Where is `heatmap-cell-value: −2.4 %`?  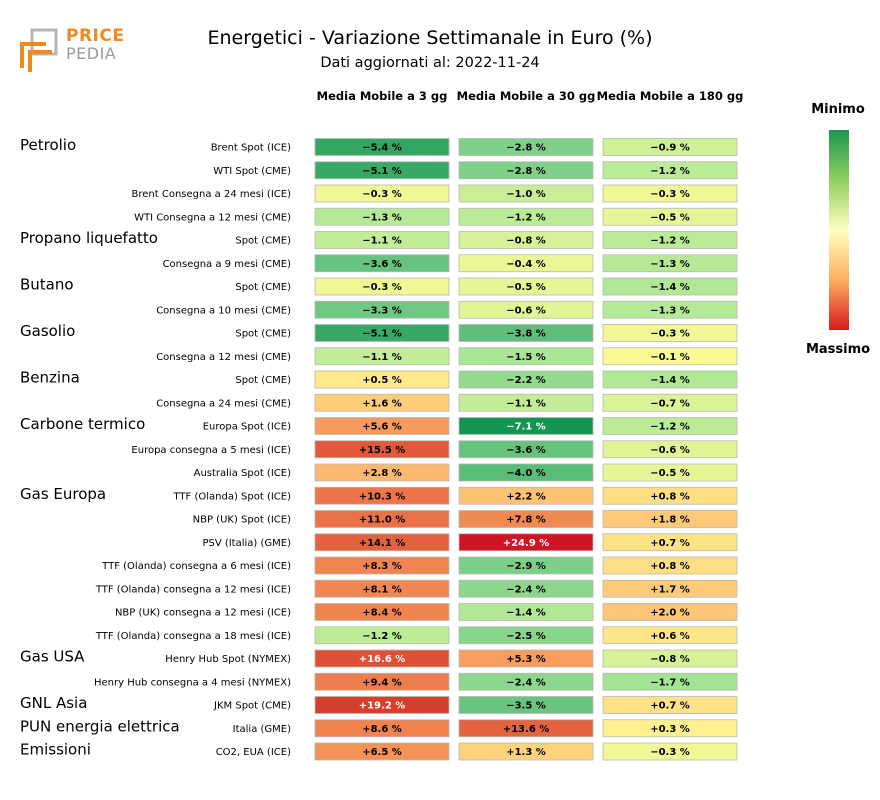 heatmap-cell-value: −2.4 % is located at coordinates (526, 682).